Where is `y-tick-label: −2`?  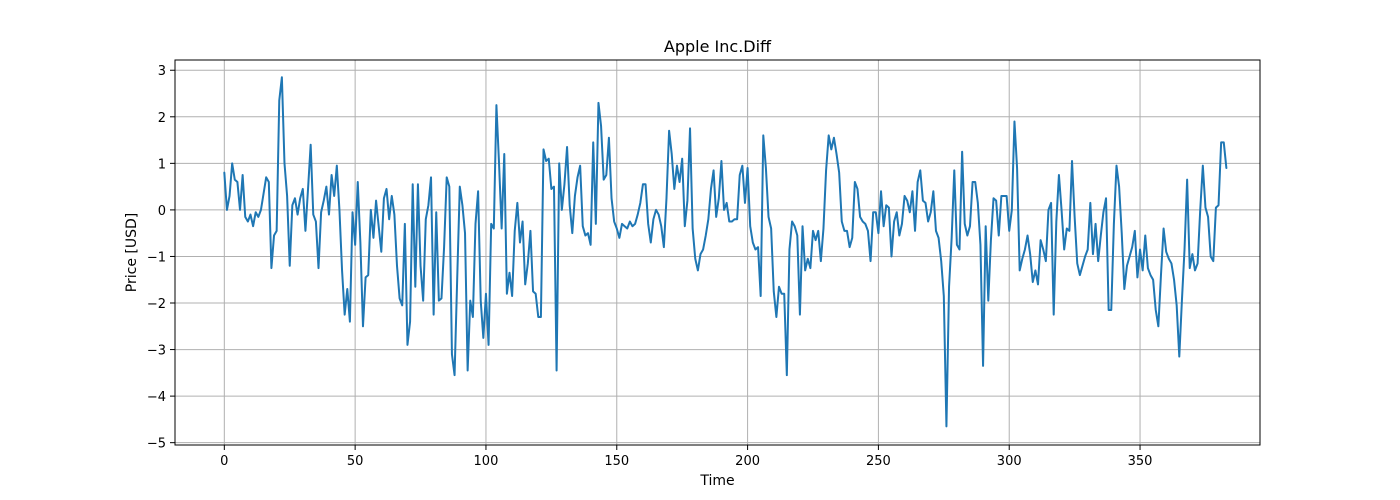
y-tick-label: −2 is located at coordinates (156, 304).